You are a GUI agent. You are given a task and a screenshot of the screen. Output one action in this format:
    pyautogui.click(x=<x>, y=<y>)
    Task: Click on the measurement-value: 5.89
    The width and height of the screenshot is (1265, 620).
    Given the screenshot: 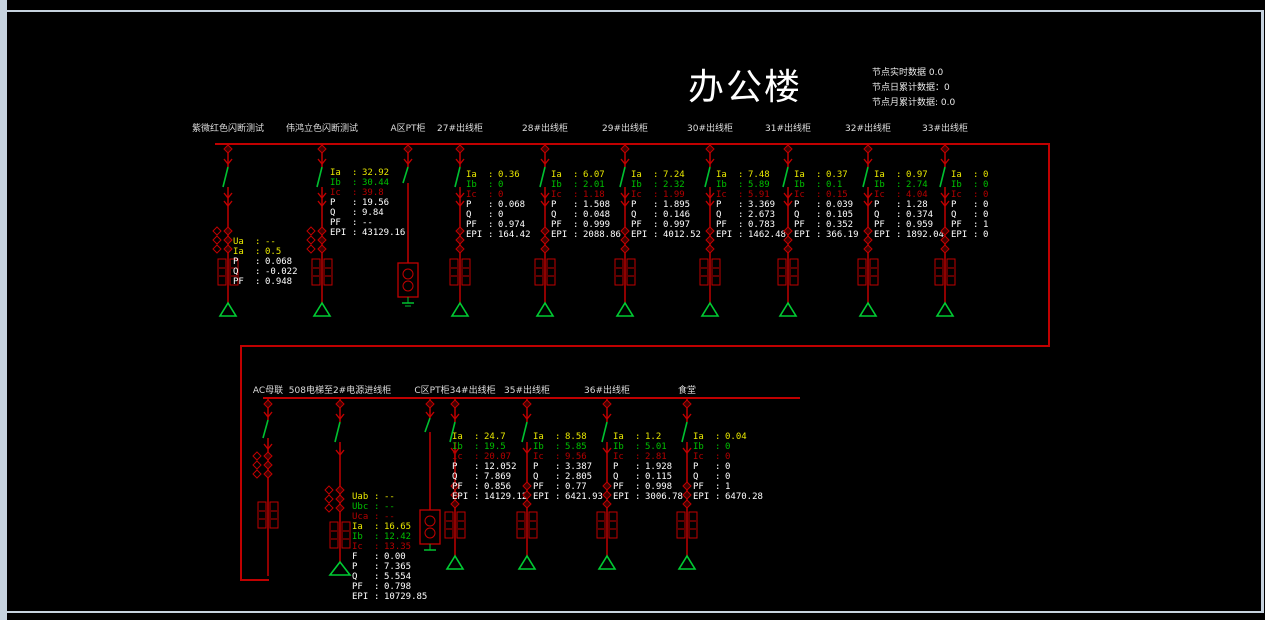 What is the action you would take?
    pyautogui.click(x=759, y=185)
    